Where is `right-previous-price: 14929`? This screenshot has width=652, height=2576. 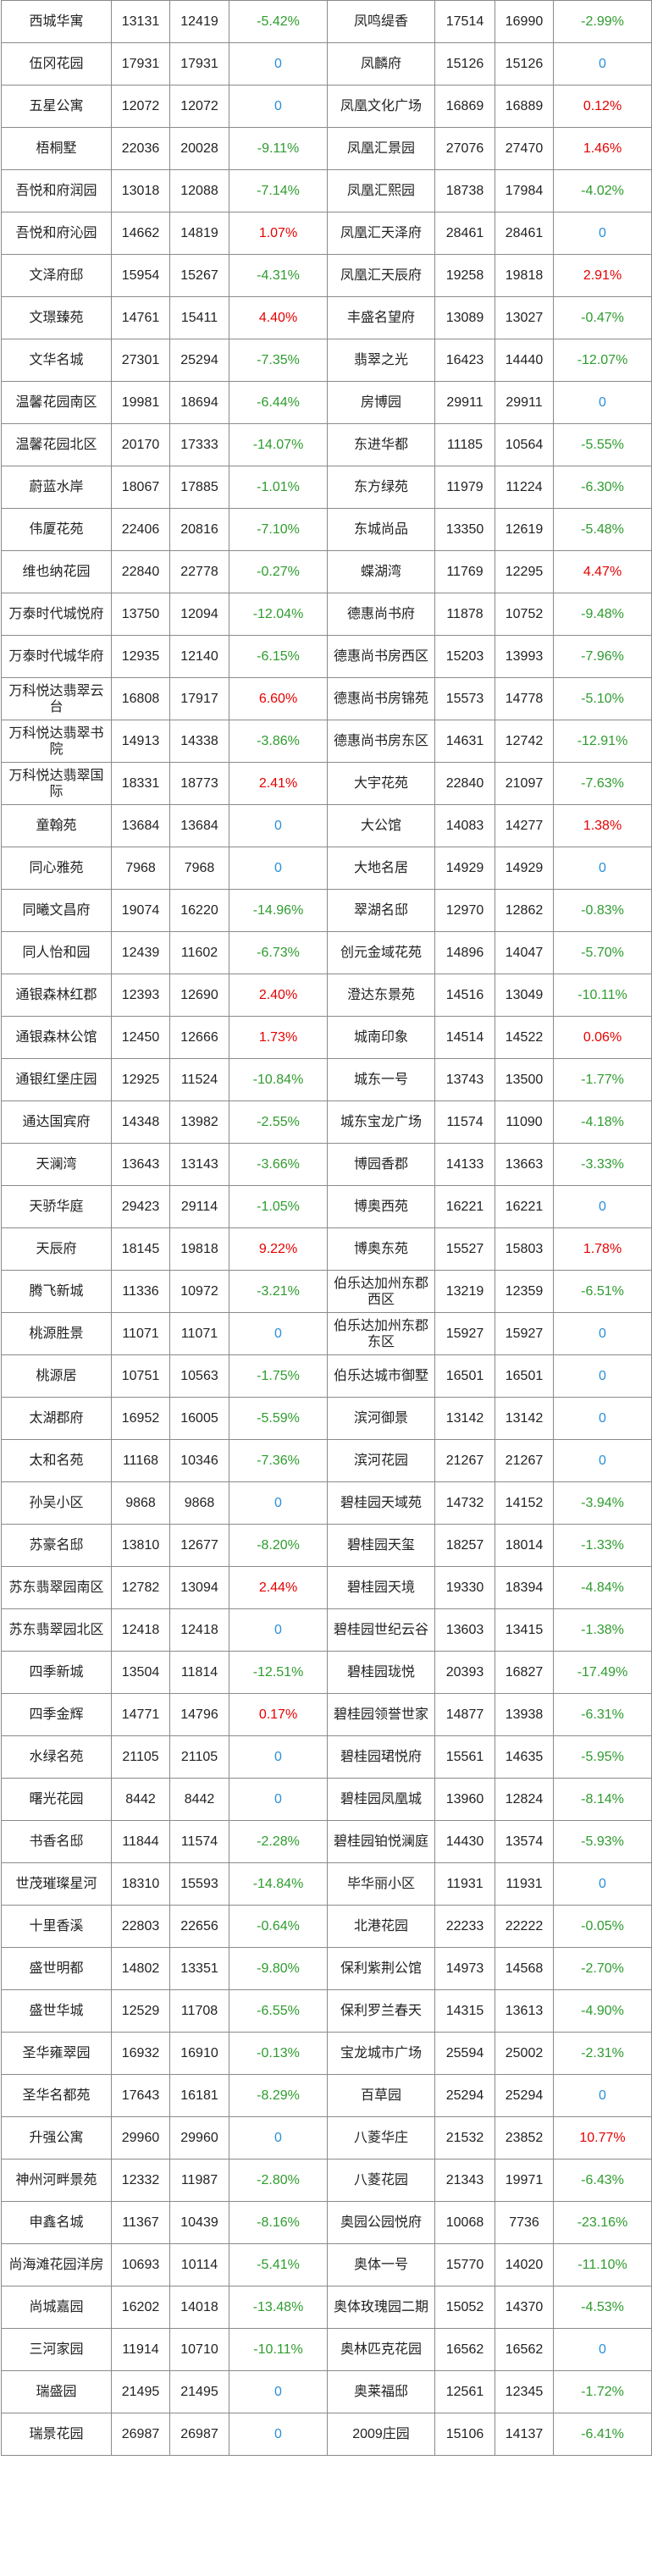 right-previous-price: 14929 is located at coordinates (464, 868).